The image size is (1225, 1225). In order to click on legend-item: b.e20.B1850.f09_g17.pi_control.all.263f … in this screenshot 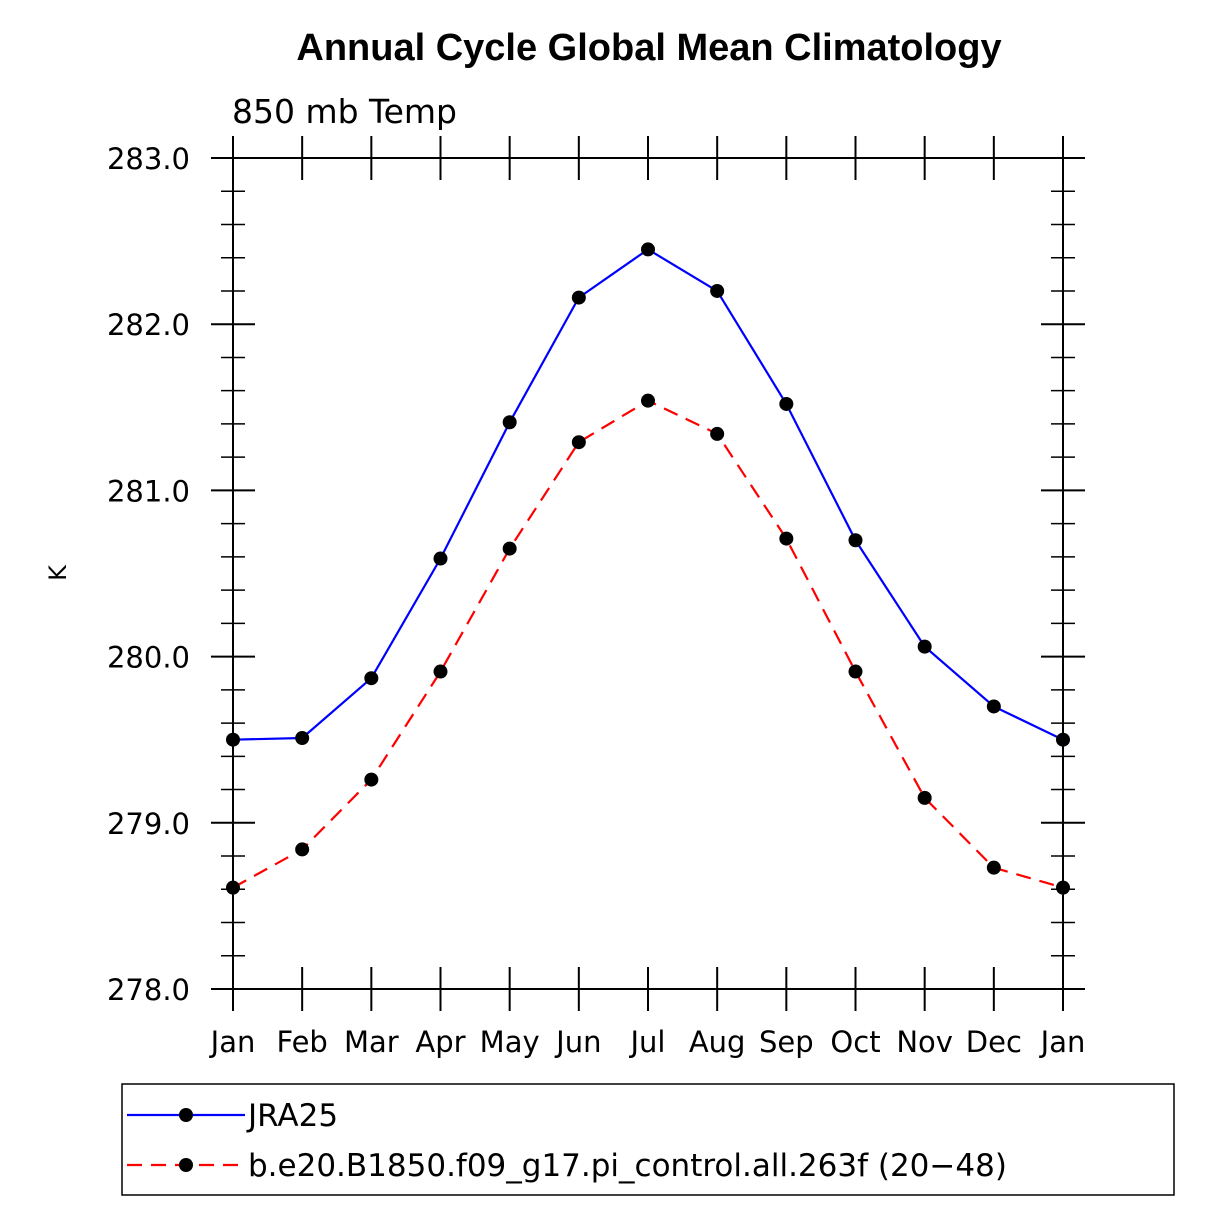, I will do `click(567, 1166)`.